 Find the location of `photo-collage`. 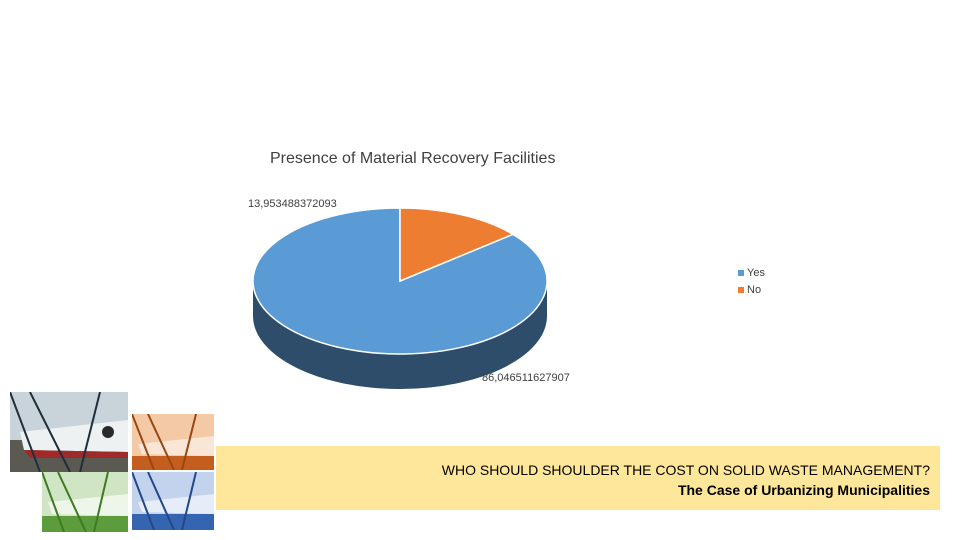

photo-collage is located at coordinates (113, 463).